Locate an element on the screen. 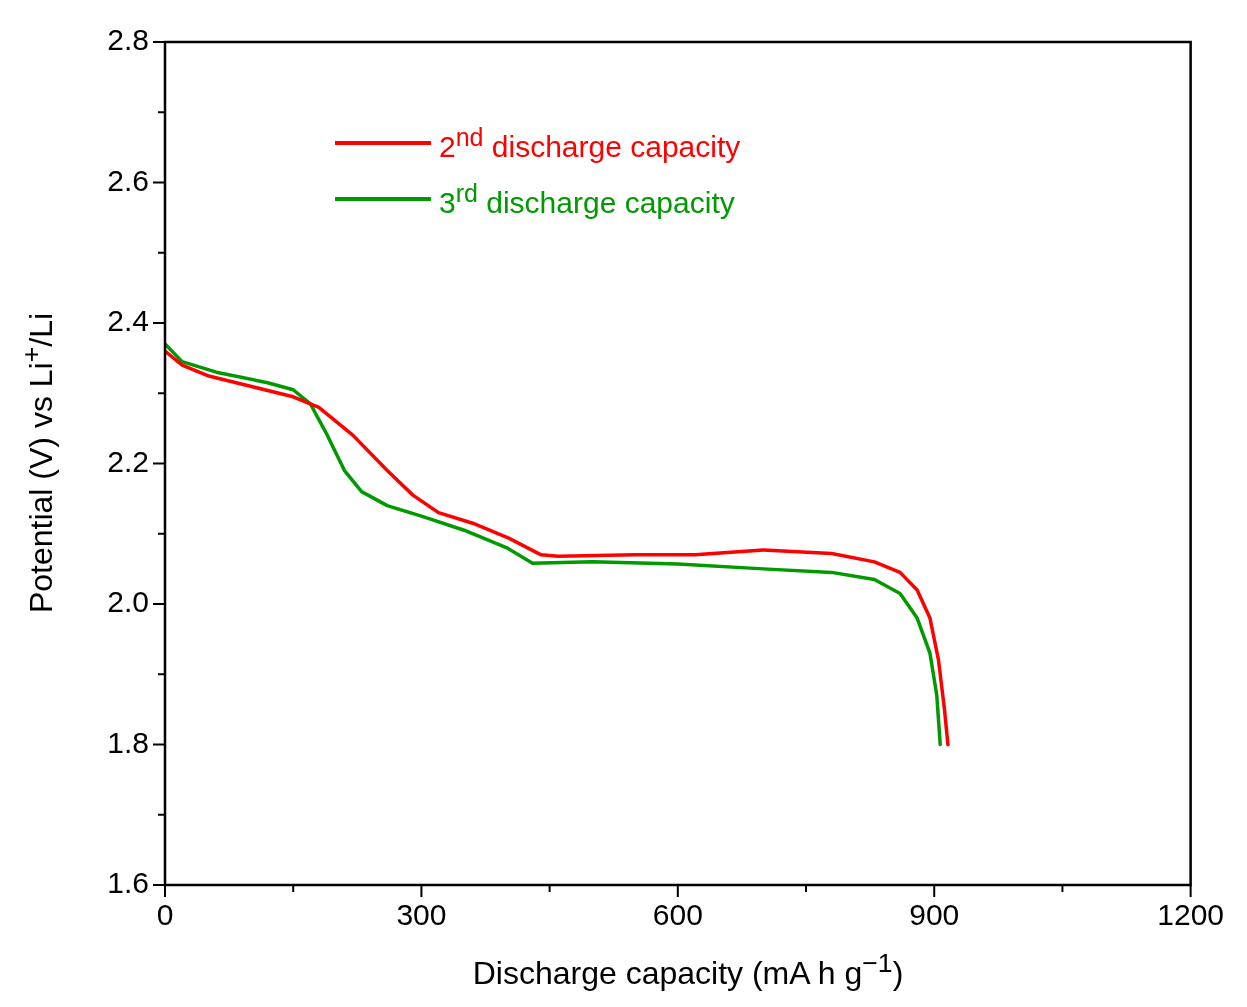 The width and height of the screenshot is (1247, 1007). x-tick-label: 900 is located at coordinates (934, 915).